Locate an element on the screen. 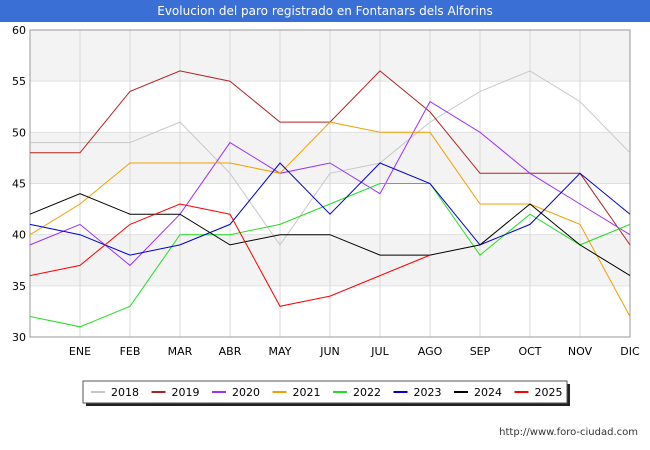 Image resolution: width=650 pixels, height=450 pixels. legend-label-2022: 2022 is located at coordinates (367, 392).